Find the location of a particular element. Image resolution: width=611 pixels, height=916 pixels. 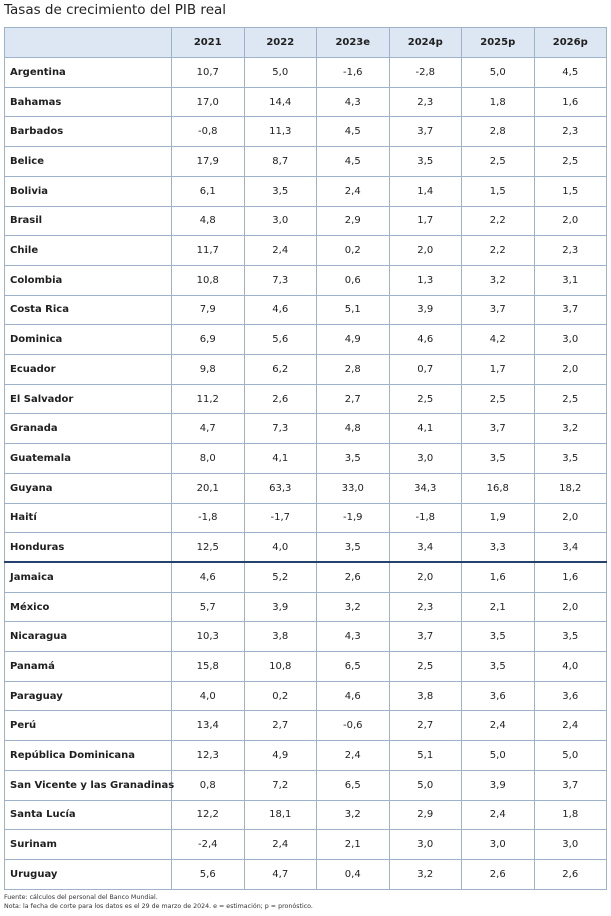

value-cell: -1,8 is located at coordinates (208, 518).